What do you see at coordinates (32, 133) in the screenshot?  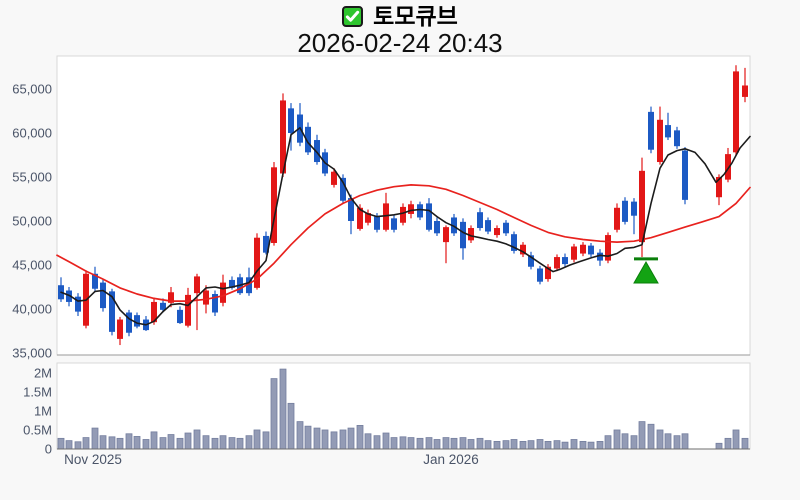 I see `price-tick-label: 60,000` at bounding box center [32, 133].